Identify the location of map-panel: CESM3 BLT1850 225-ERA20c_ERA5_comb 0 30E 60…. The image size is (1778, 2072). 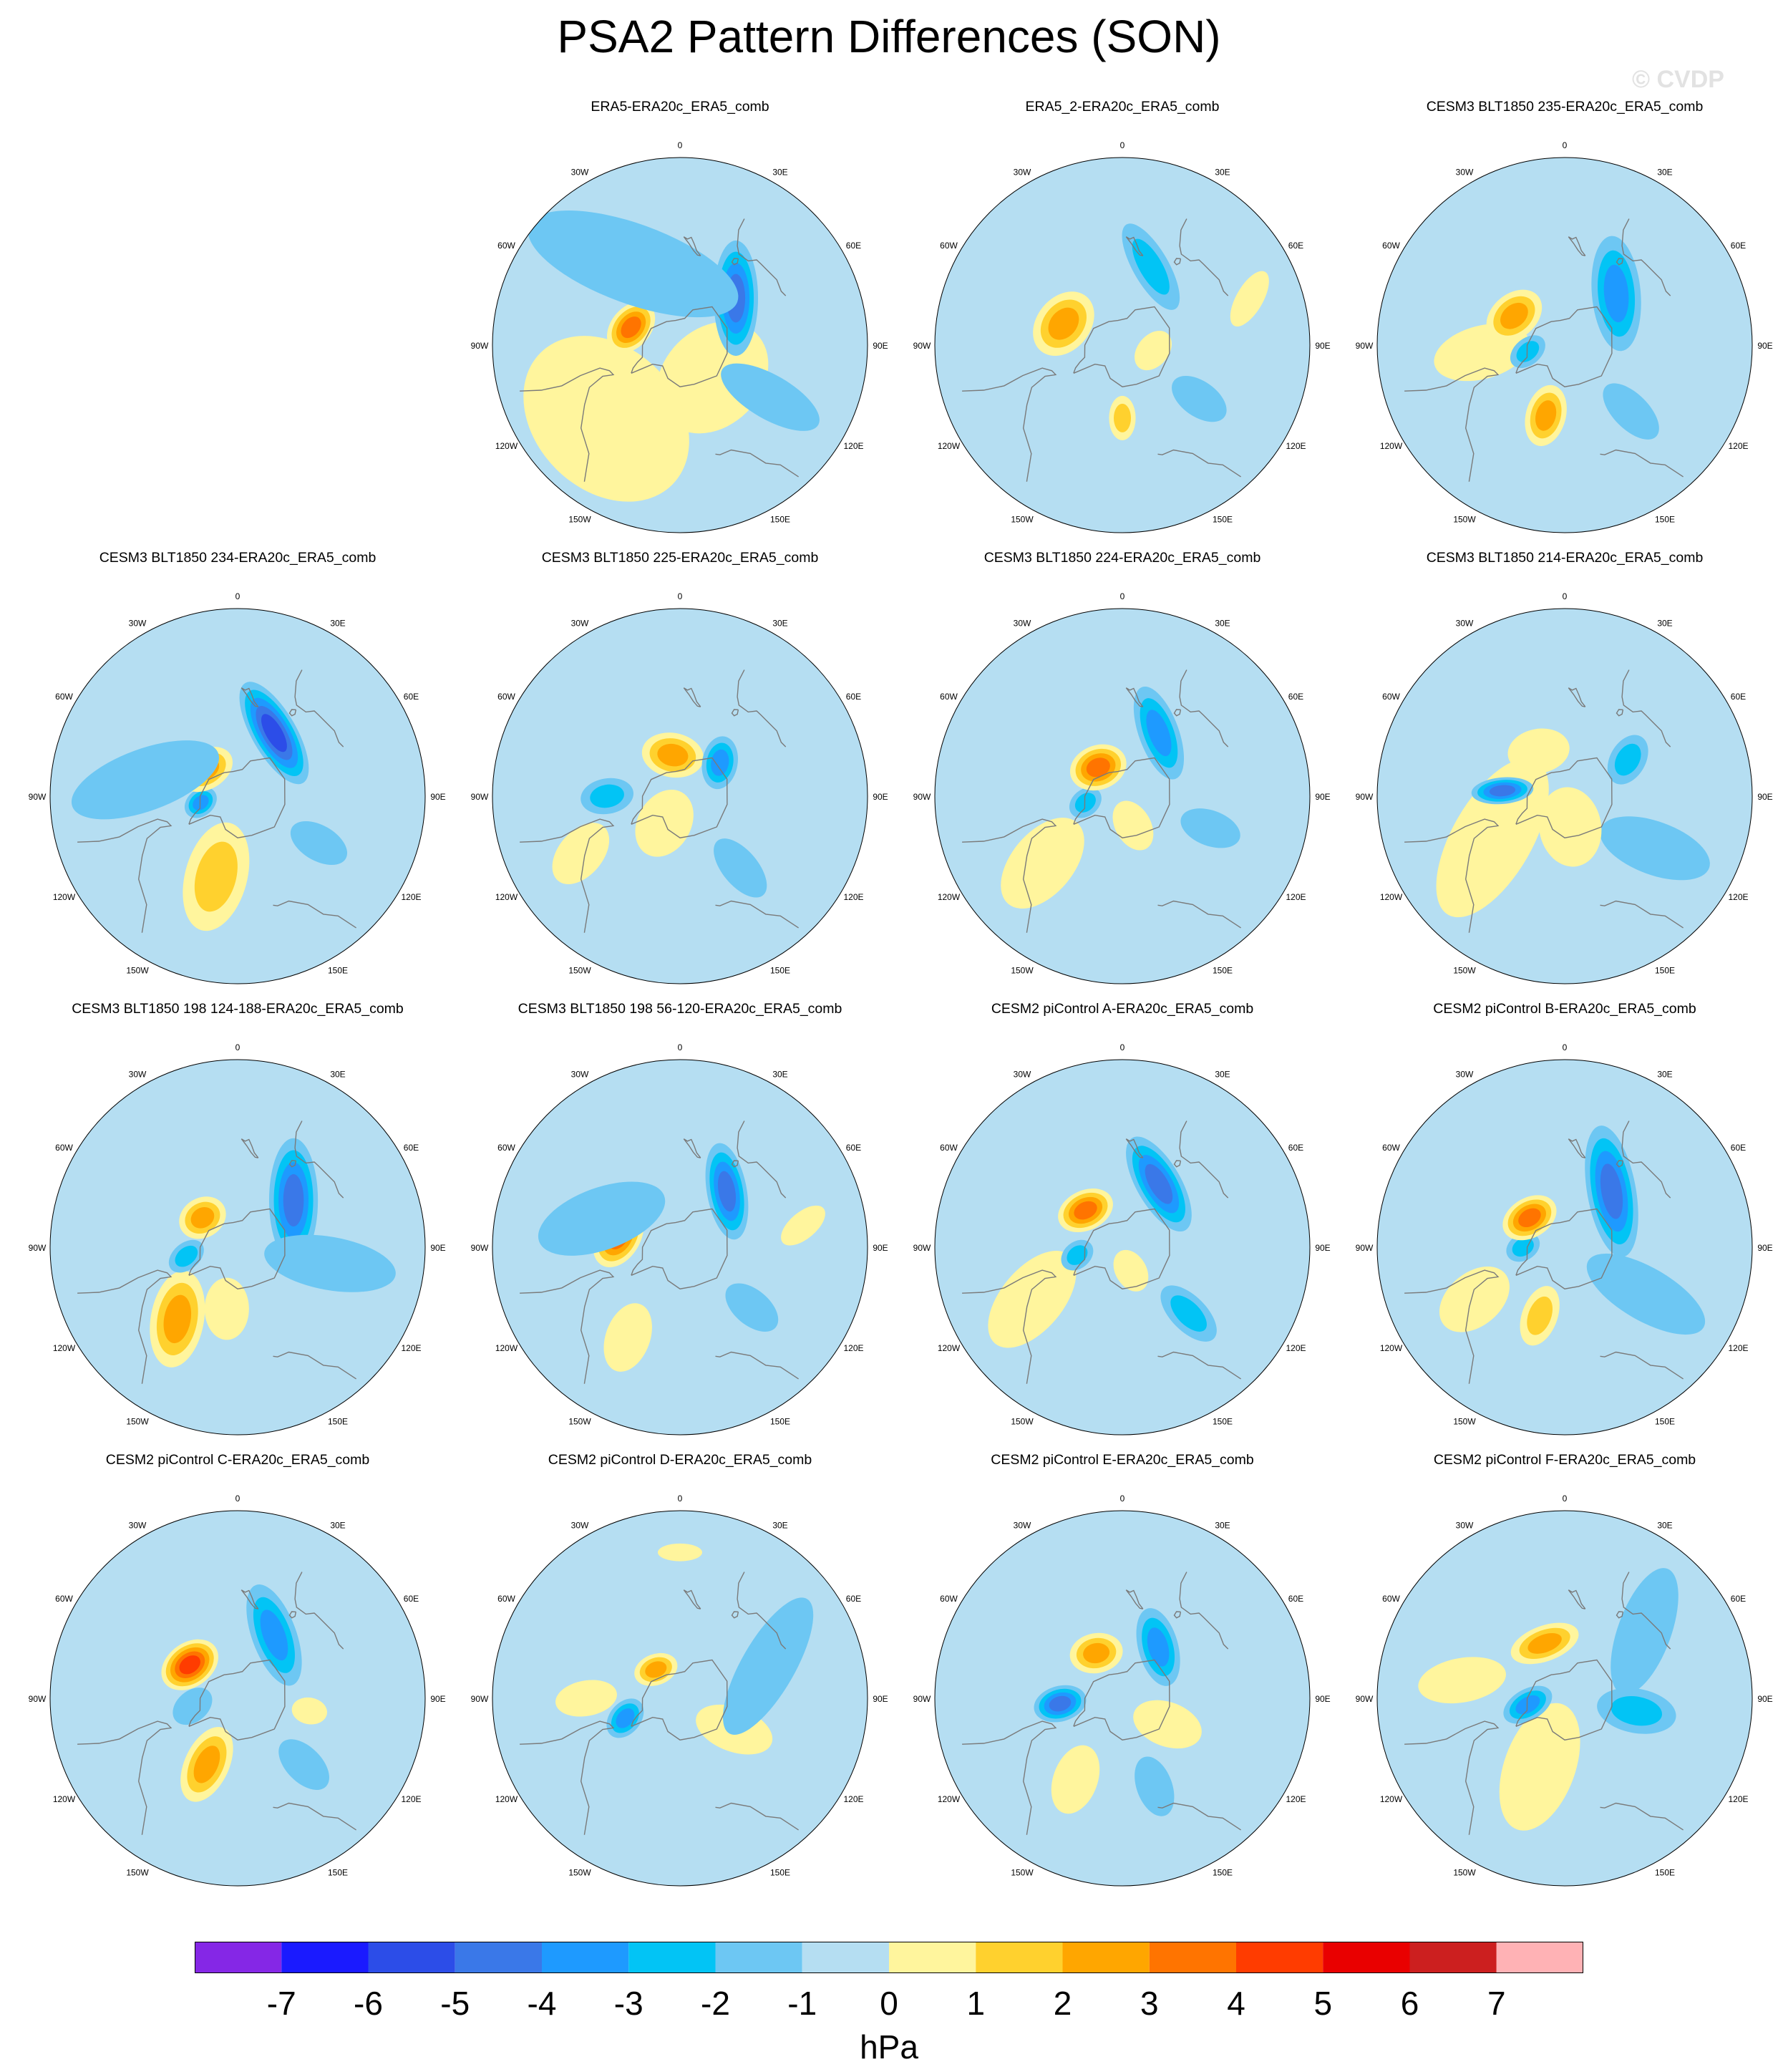
(680, 772).